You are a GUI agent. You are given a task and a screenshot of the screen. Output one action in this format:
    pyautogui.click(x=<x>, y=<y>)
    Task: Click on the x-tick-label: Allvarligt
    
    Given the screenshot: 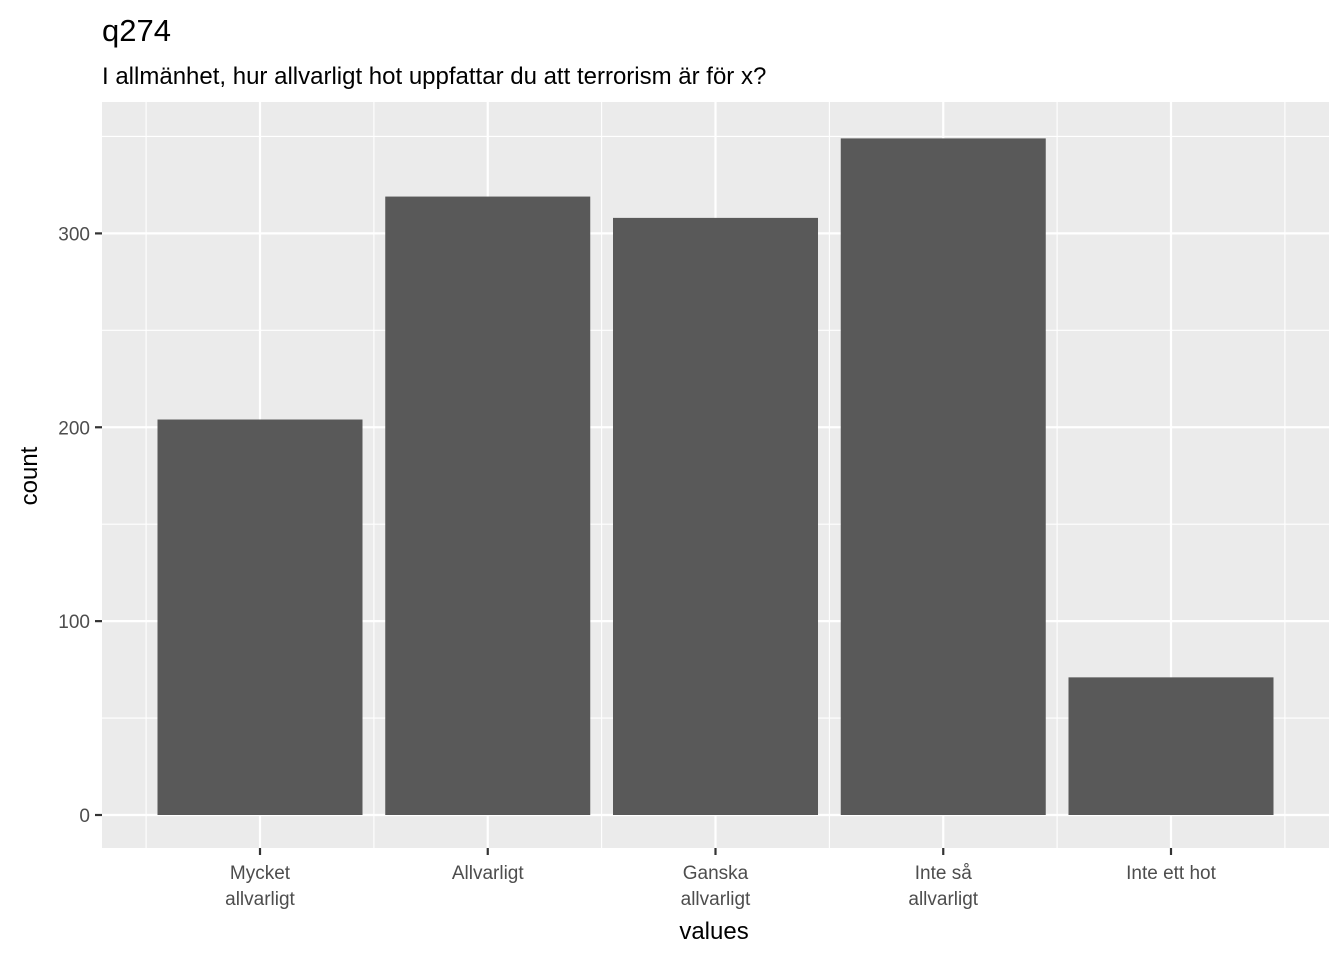 What is the action you would take?
    pyautogui.click(x=488, y=873)
    